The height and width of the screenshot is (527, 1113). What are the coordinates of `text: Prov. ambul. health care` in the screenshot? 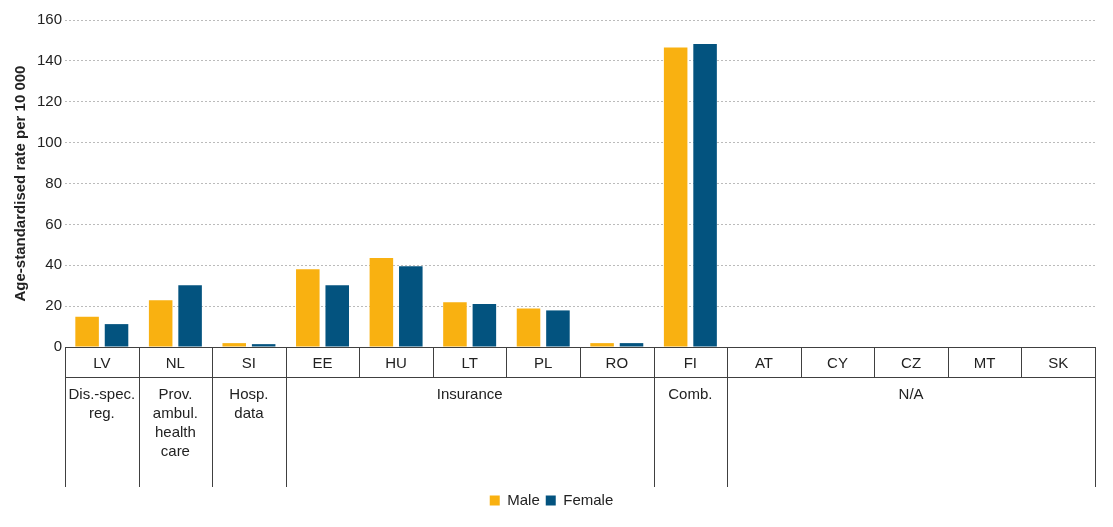 It's located at (175, 421).